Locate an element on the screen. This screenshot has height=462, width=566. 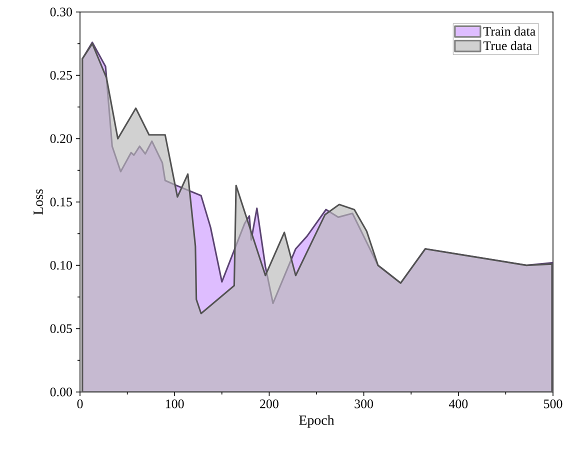
legend-label: Train data is located at coordinates (509, 31).